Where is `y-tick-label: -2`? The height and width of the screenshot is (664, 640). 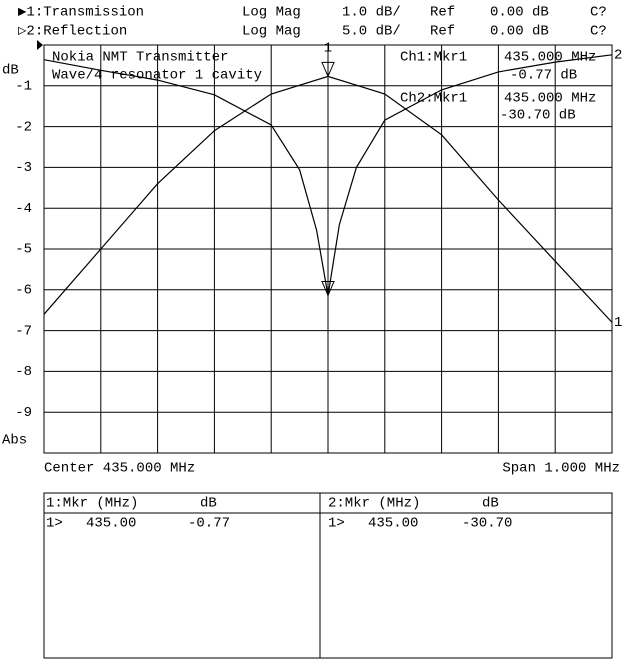
y-tick-label: -2 is located at coordinates (23, 127).